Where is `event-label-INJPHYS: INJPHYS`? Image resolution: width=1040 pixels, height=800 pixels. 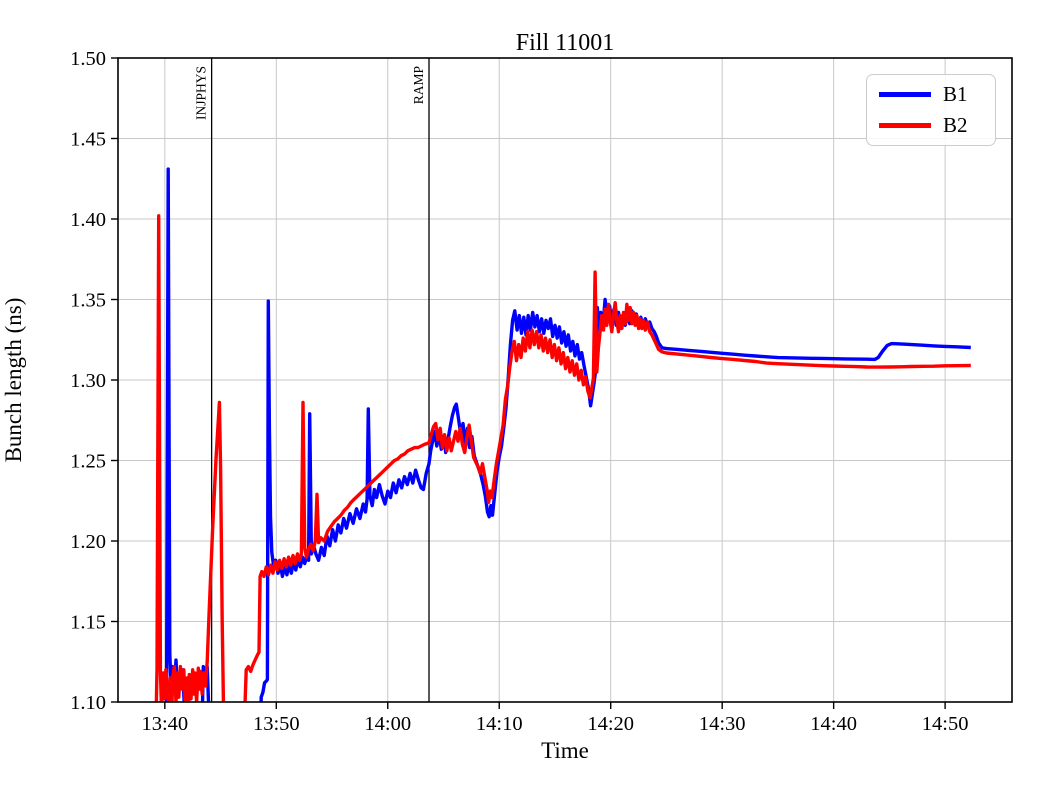 event-label-INJPHYS: INJPHYS is located at coordinates (201, 93).